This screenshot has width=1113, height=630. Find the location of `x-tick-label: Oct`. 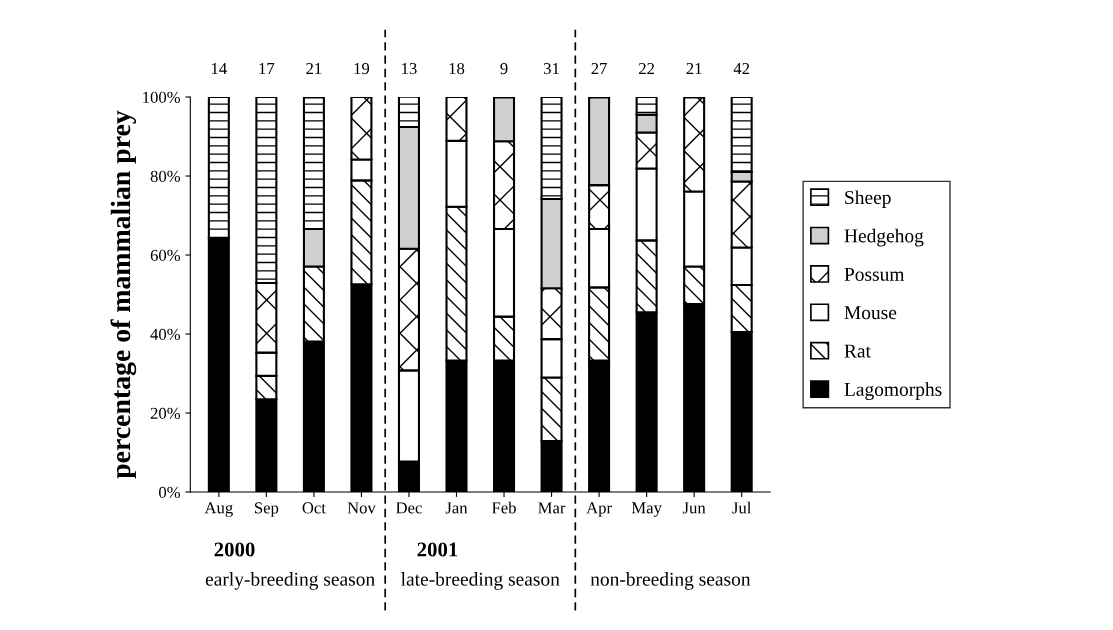

x-tick-label: Oct is located at coordinates (314, 508).